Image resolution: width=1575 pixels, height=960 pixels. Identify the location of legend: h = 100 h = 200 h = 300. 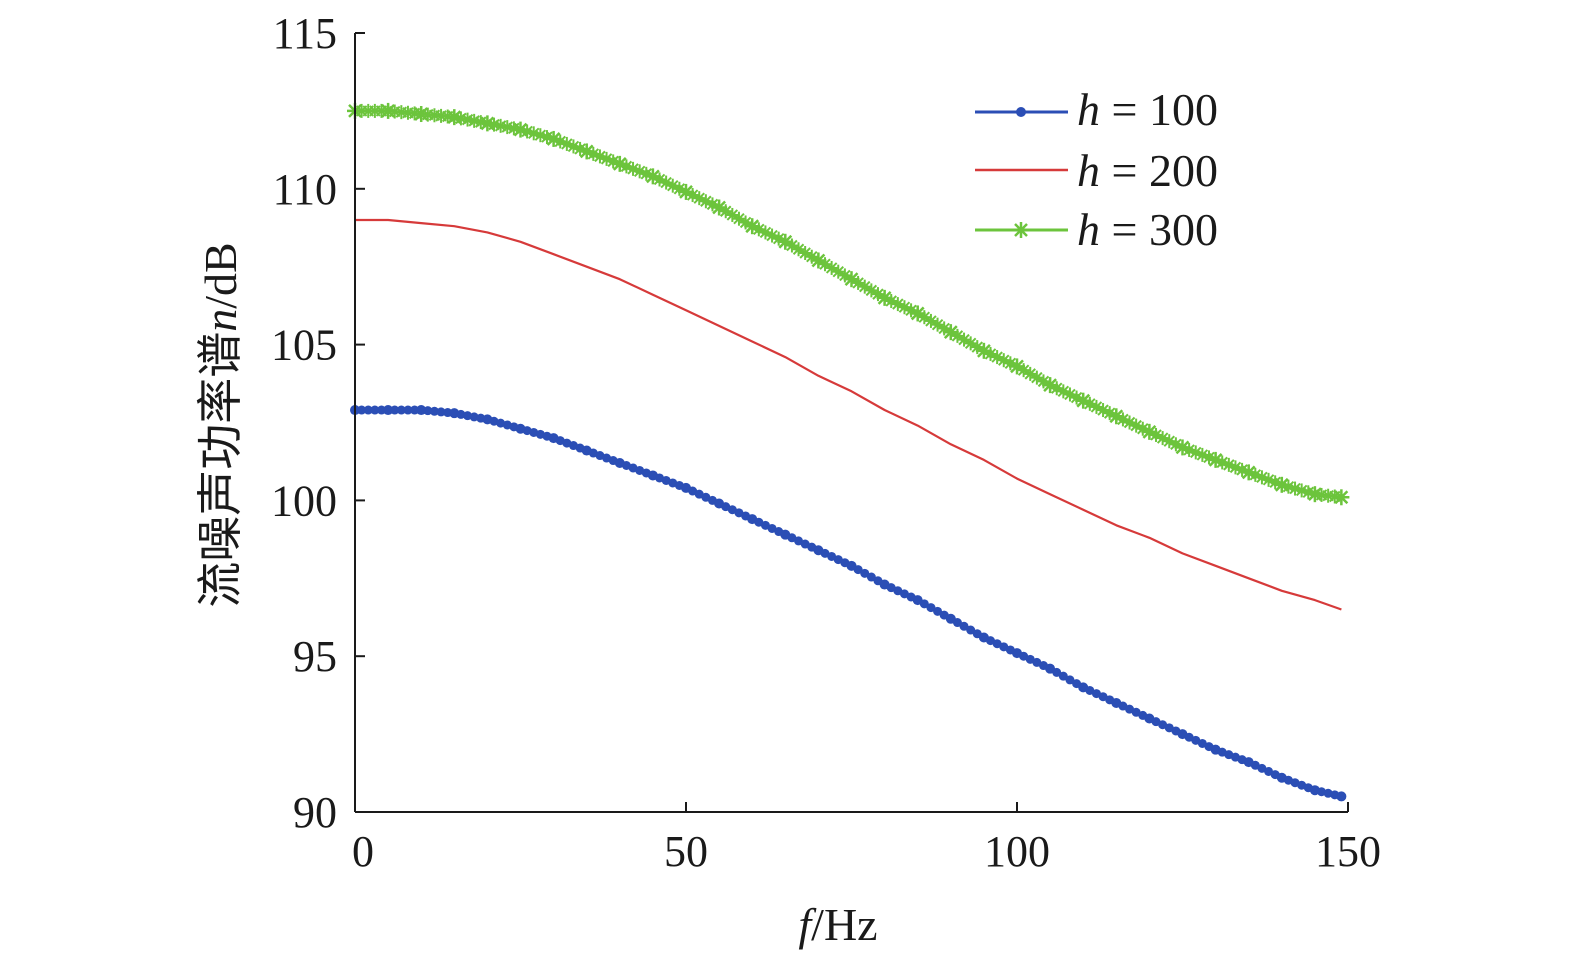
(1096, 169).